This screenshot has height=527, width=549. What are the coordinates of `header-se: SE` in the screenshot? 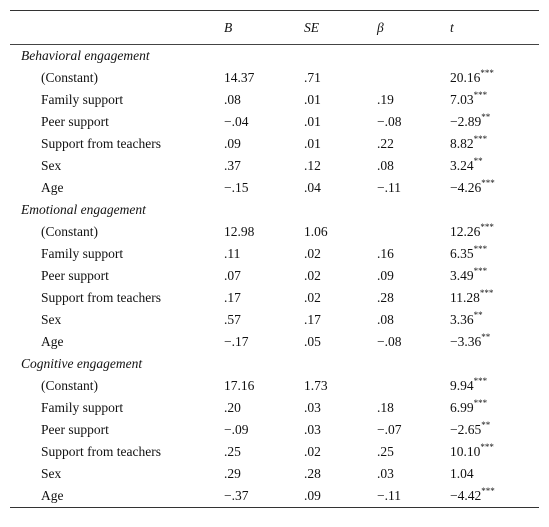 It's located at (311, 27).